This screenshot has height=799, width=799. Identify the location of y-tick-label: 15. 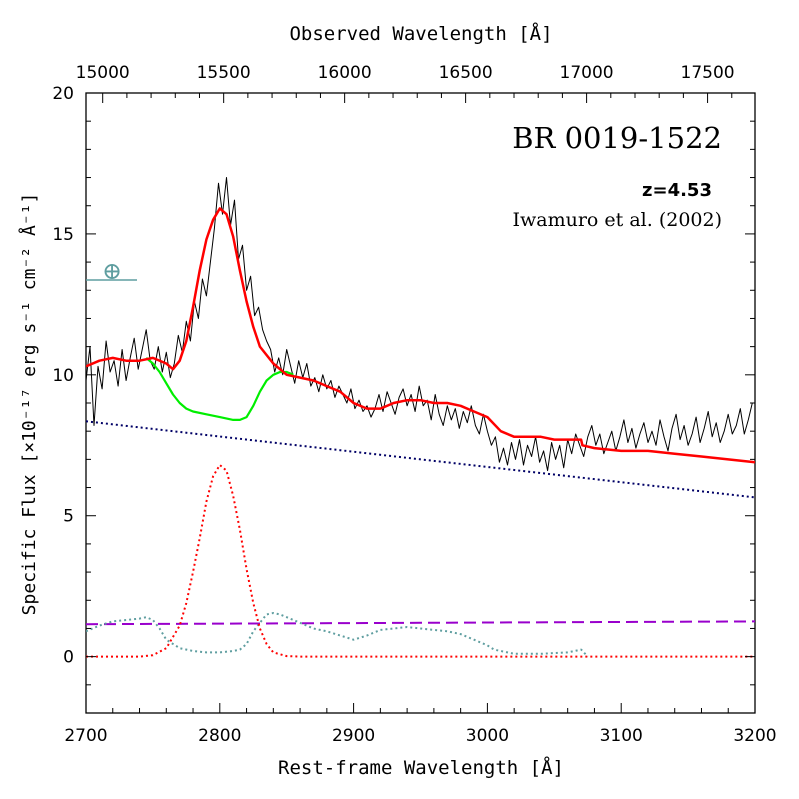
(63, 235).